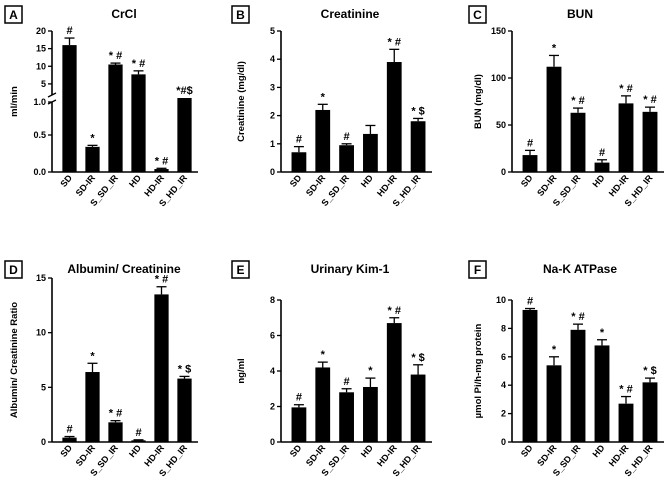 This screenshot has height=491, width=669. Describe the element at coordinates (272, 87) in the screenshot. I see `y-tick-label: 3` at that location.